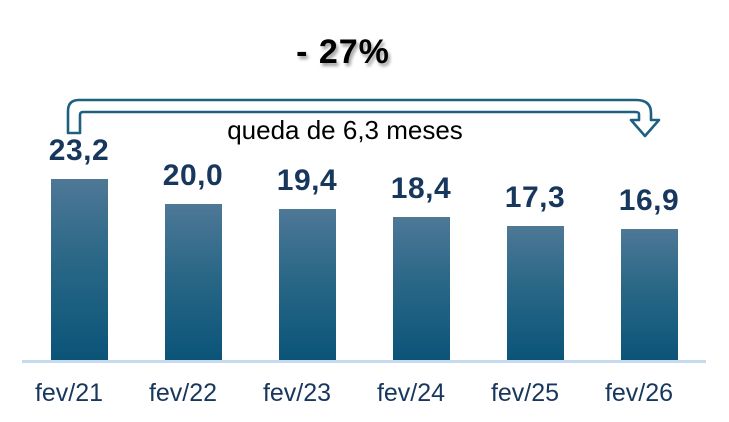  Describe the element at coordinates (354, 393) in the screenshot. I see `x-axis-ticks: fev/21 fev/22 fev/23 fev/24 fev/25 fev/26` at that location.